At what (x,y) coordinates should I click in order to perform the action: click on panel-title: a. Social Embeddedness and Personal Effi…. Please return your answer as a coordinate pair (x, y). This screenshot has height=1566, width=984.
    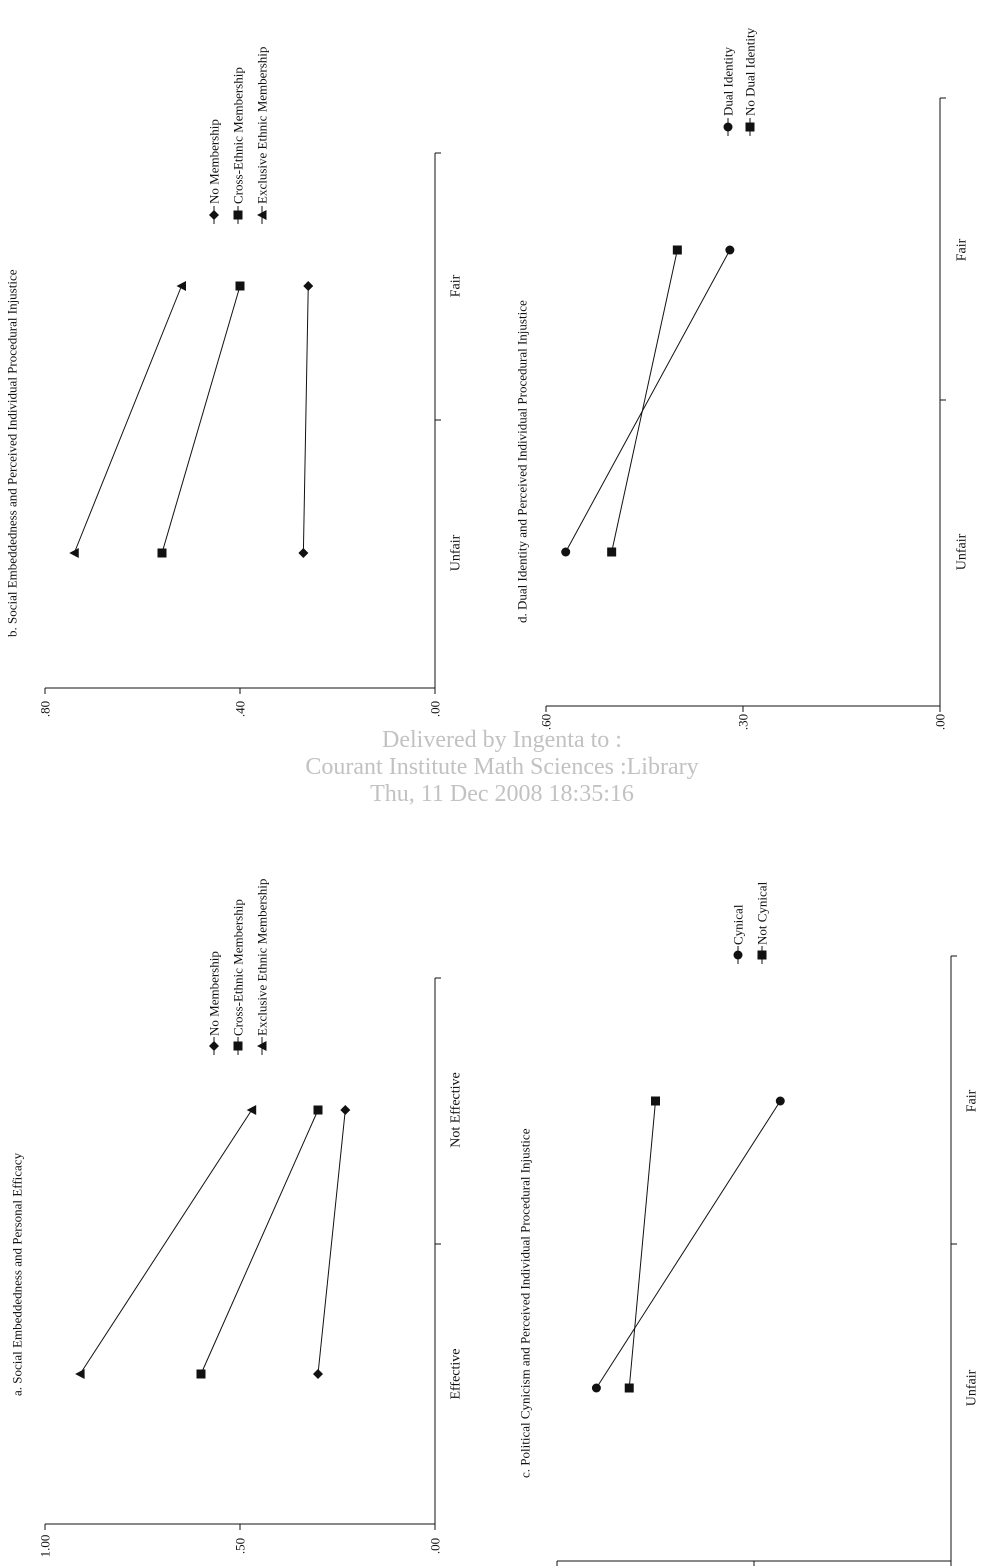
    Looking at the image, I should click on (17, 1274).